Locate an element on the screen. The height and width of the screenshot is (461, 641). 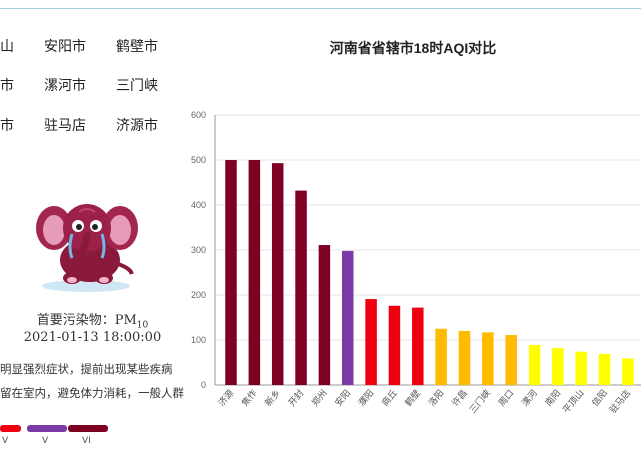
x-tick-label: 商丘 is located at coordinates (389, 398).